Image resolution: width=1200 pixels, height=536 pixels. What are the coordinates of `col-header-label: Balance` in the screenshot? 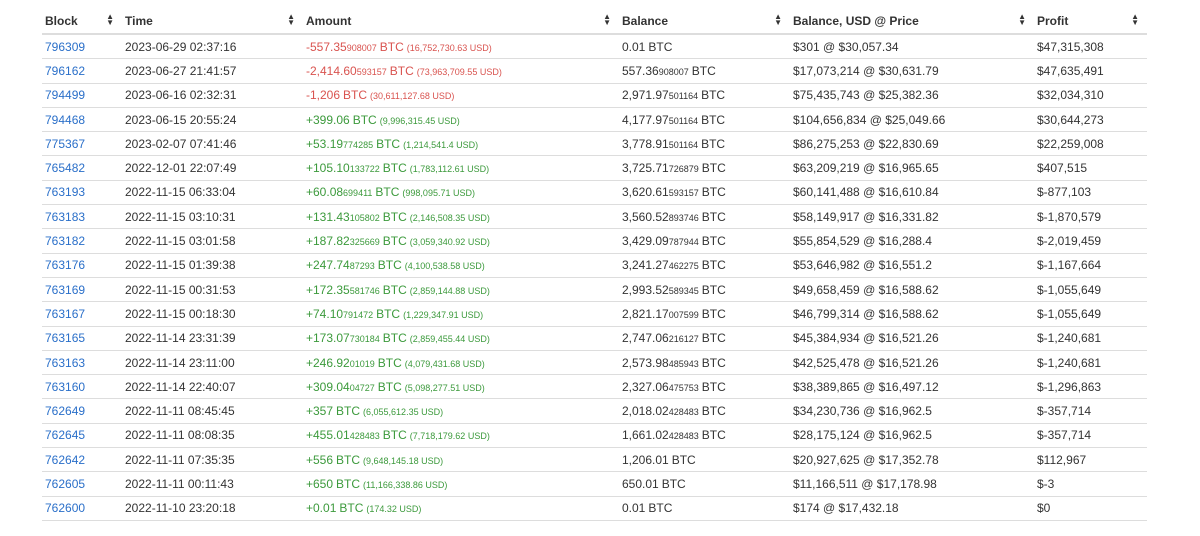 It's located at (645, 20).